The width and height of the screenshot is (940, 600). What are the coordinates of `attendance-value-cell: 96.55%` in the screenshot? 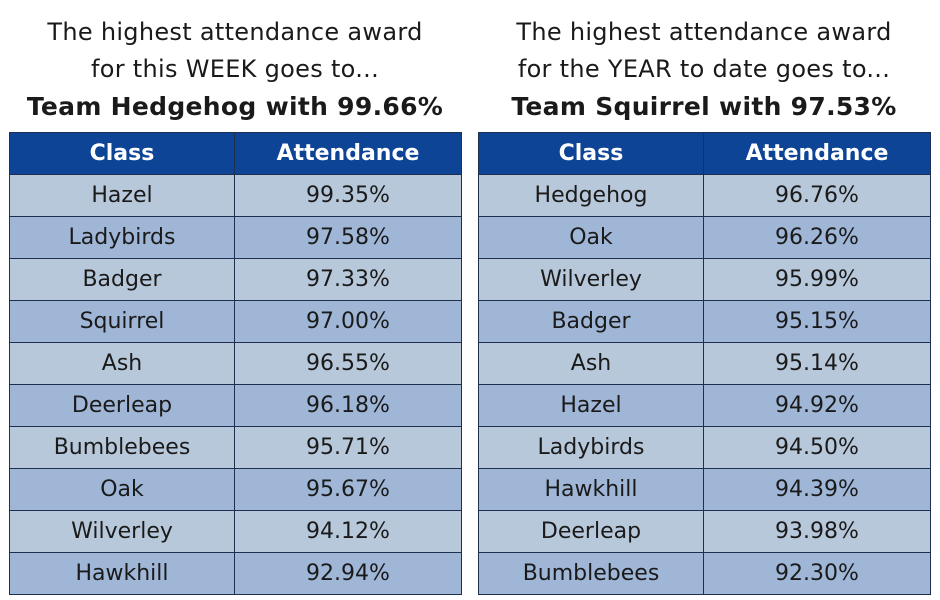 It's located at (348, 363).